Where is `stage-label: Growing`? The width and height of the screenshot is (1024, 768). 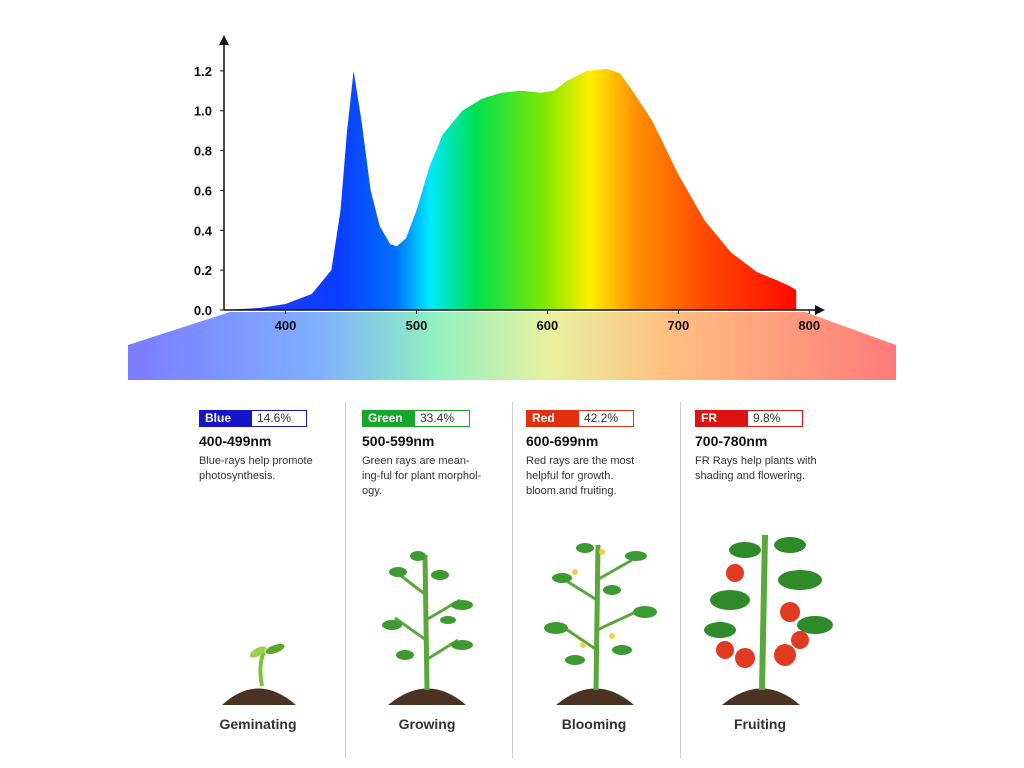 stage-label: Growing is located at coordinates (427, 724).